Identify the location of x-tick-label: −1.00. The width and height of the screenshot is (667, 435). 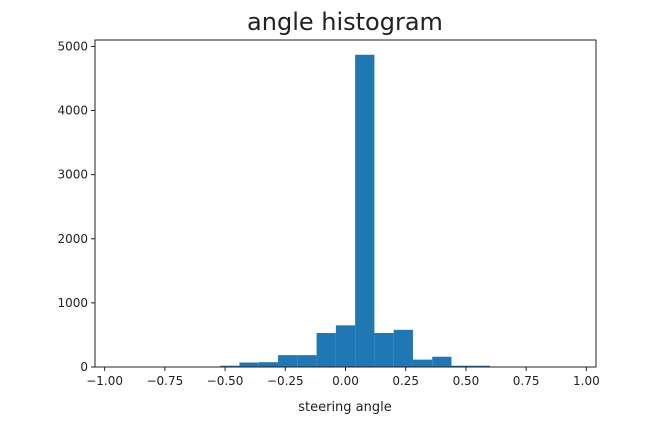
(104, 381).